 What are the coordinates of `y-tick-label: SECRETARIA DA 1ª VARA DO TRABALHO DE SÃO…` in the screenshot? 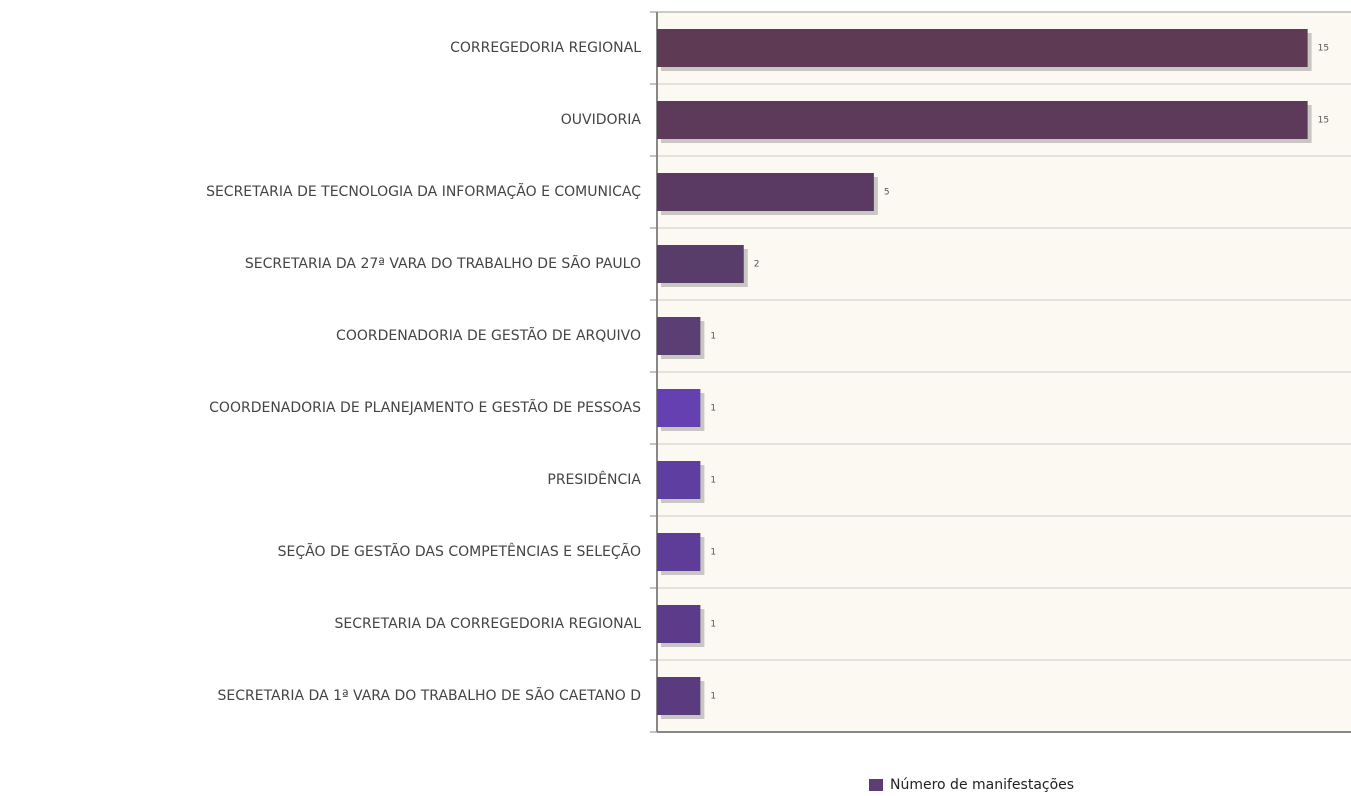 It's located at (429, 695).